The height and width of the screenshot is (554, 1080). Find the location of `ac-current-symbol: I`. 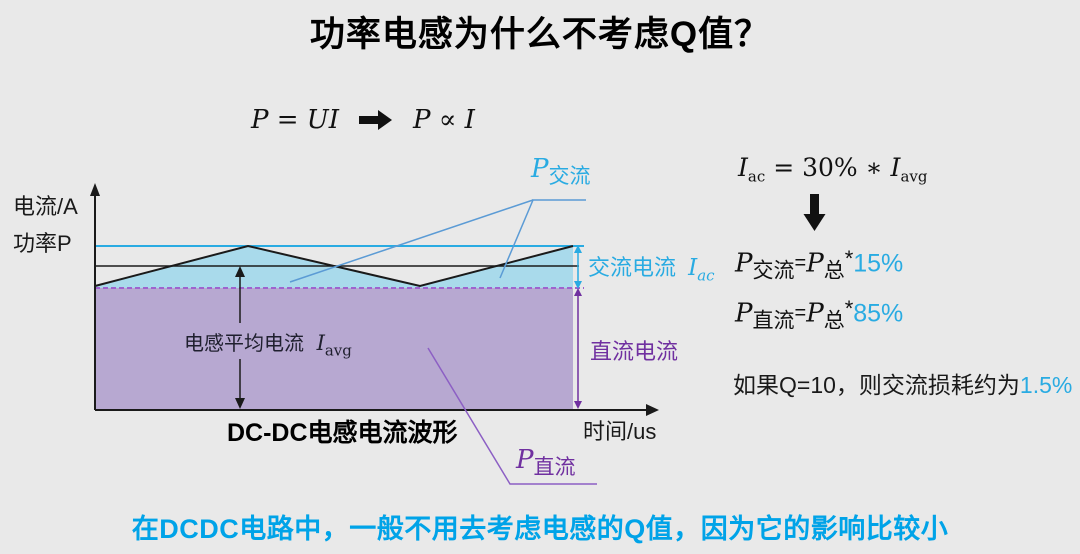

ac-current-symbol: I is located at coordinates (693, 268).